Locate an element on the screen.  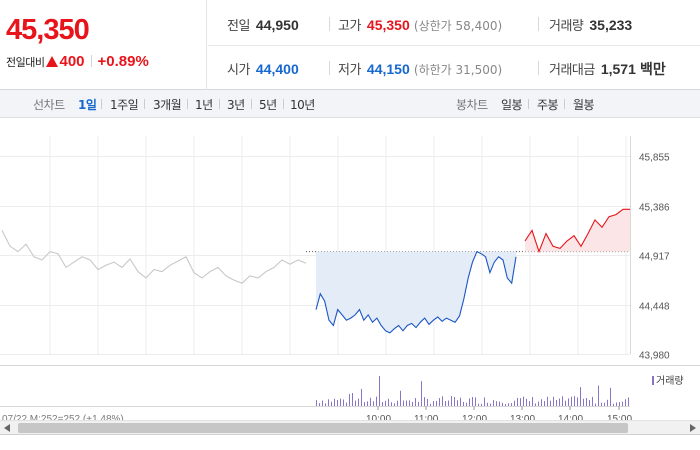
period-1d: 1일 is located at coordinates (87, 105).